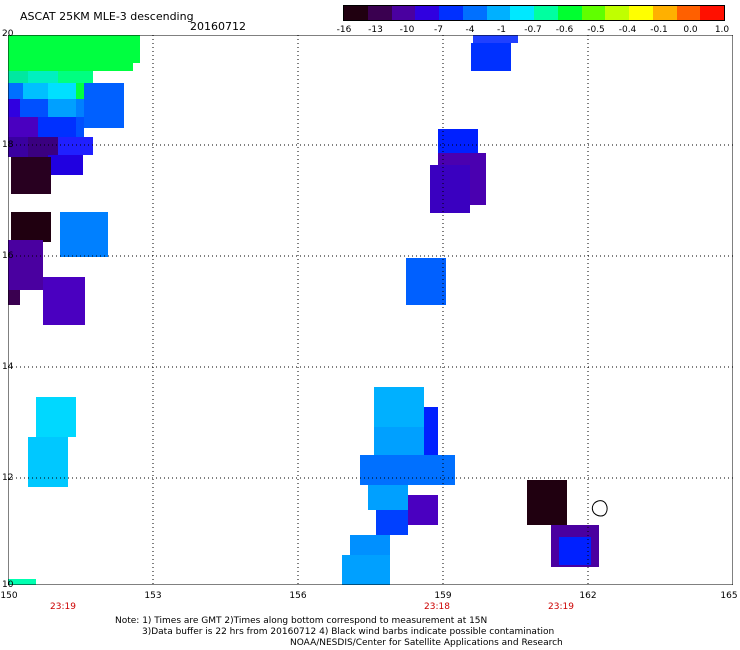  Describe the element at coordinates (588, 596) in the screenshot. I see `lon-label-162: 162` at that location.